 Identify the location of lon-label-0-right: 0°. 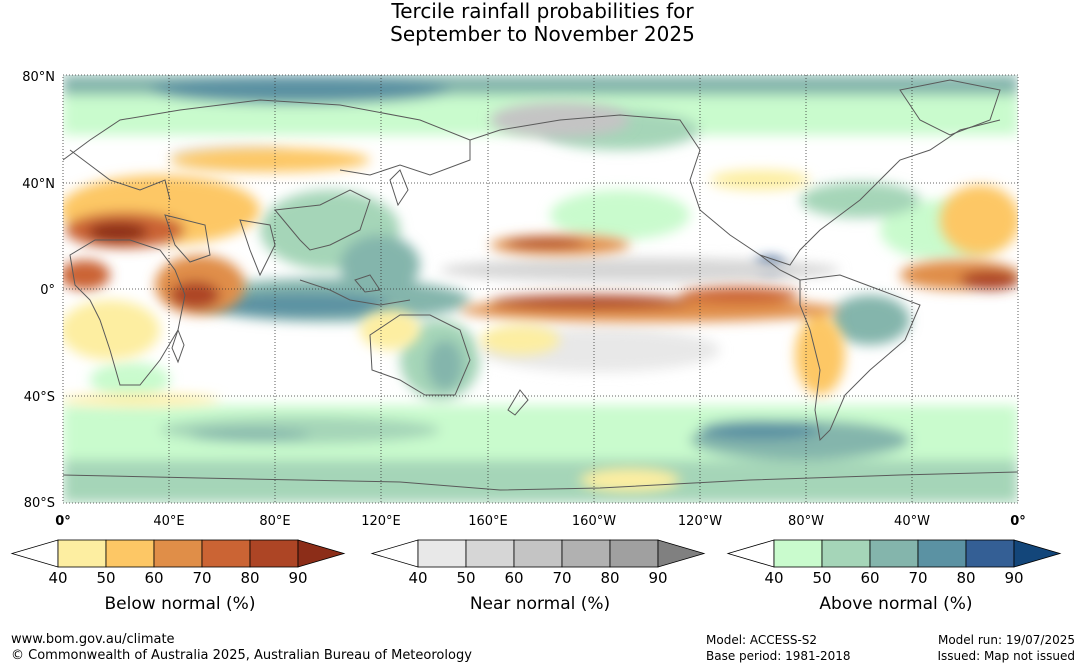
(1018, 521).